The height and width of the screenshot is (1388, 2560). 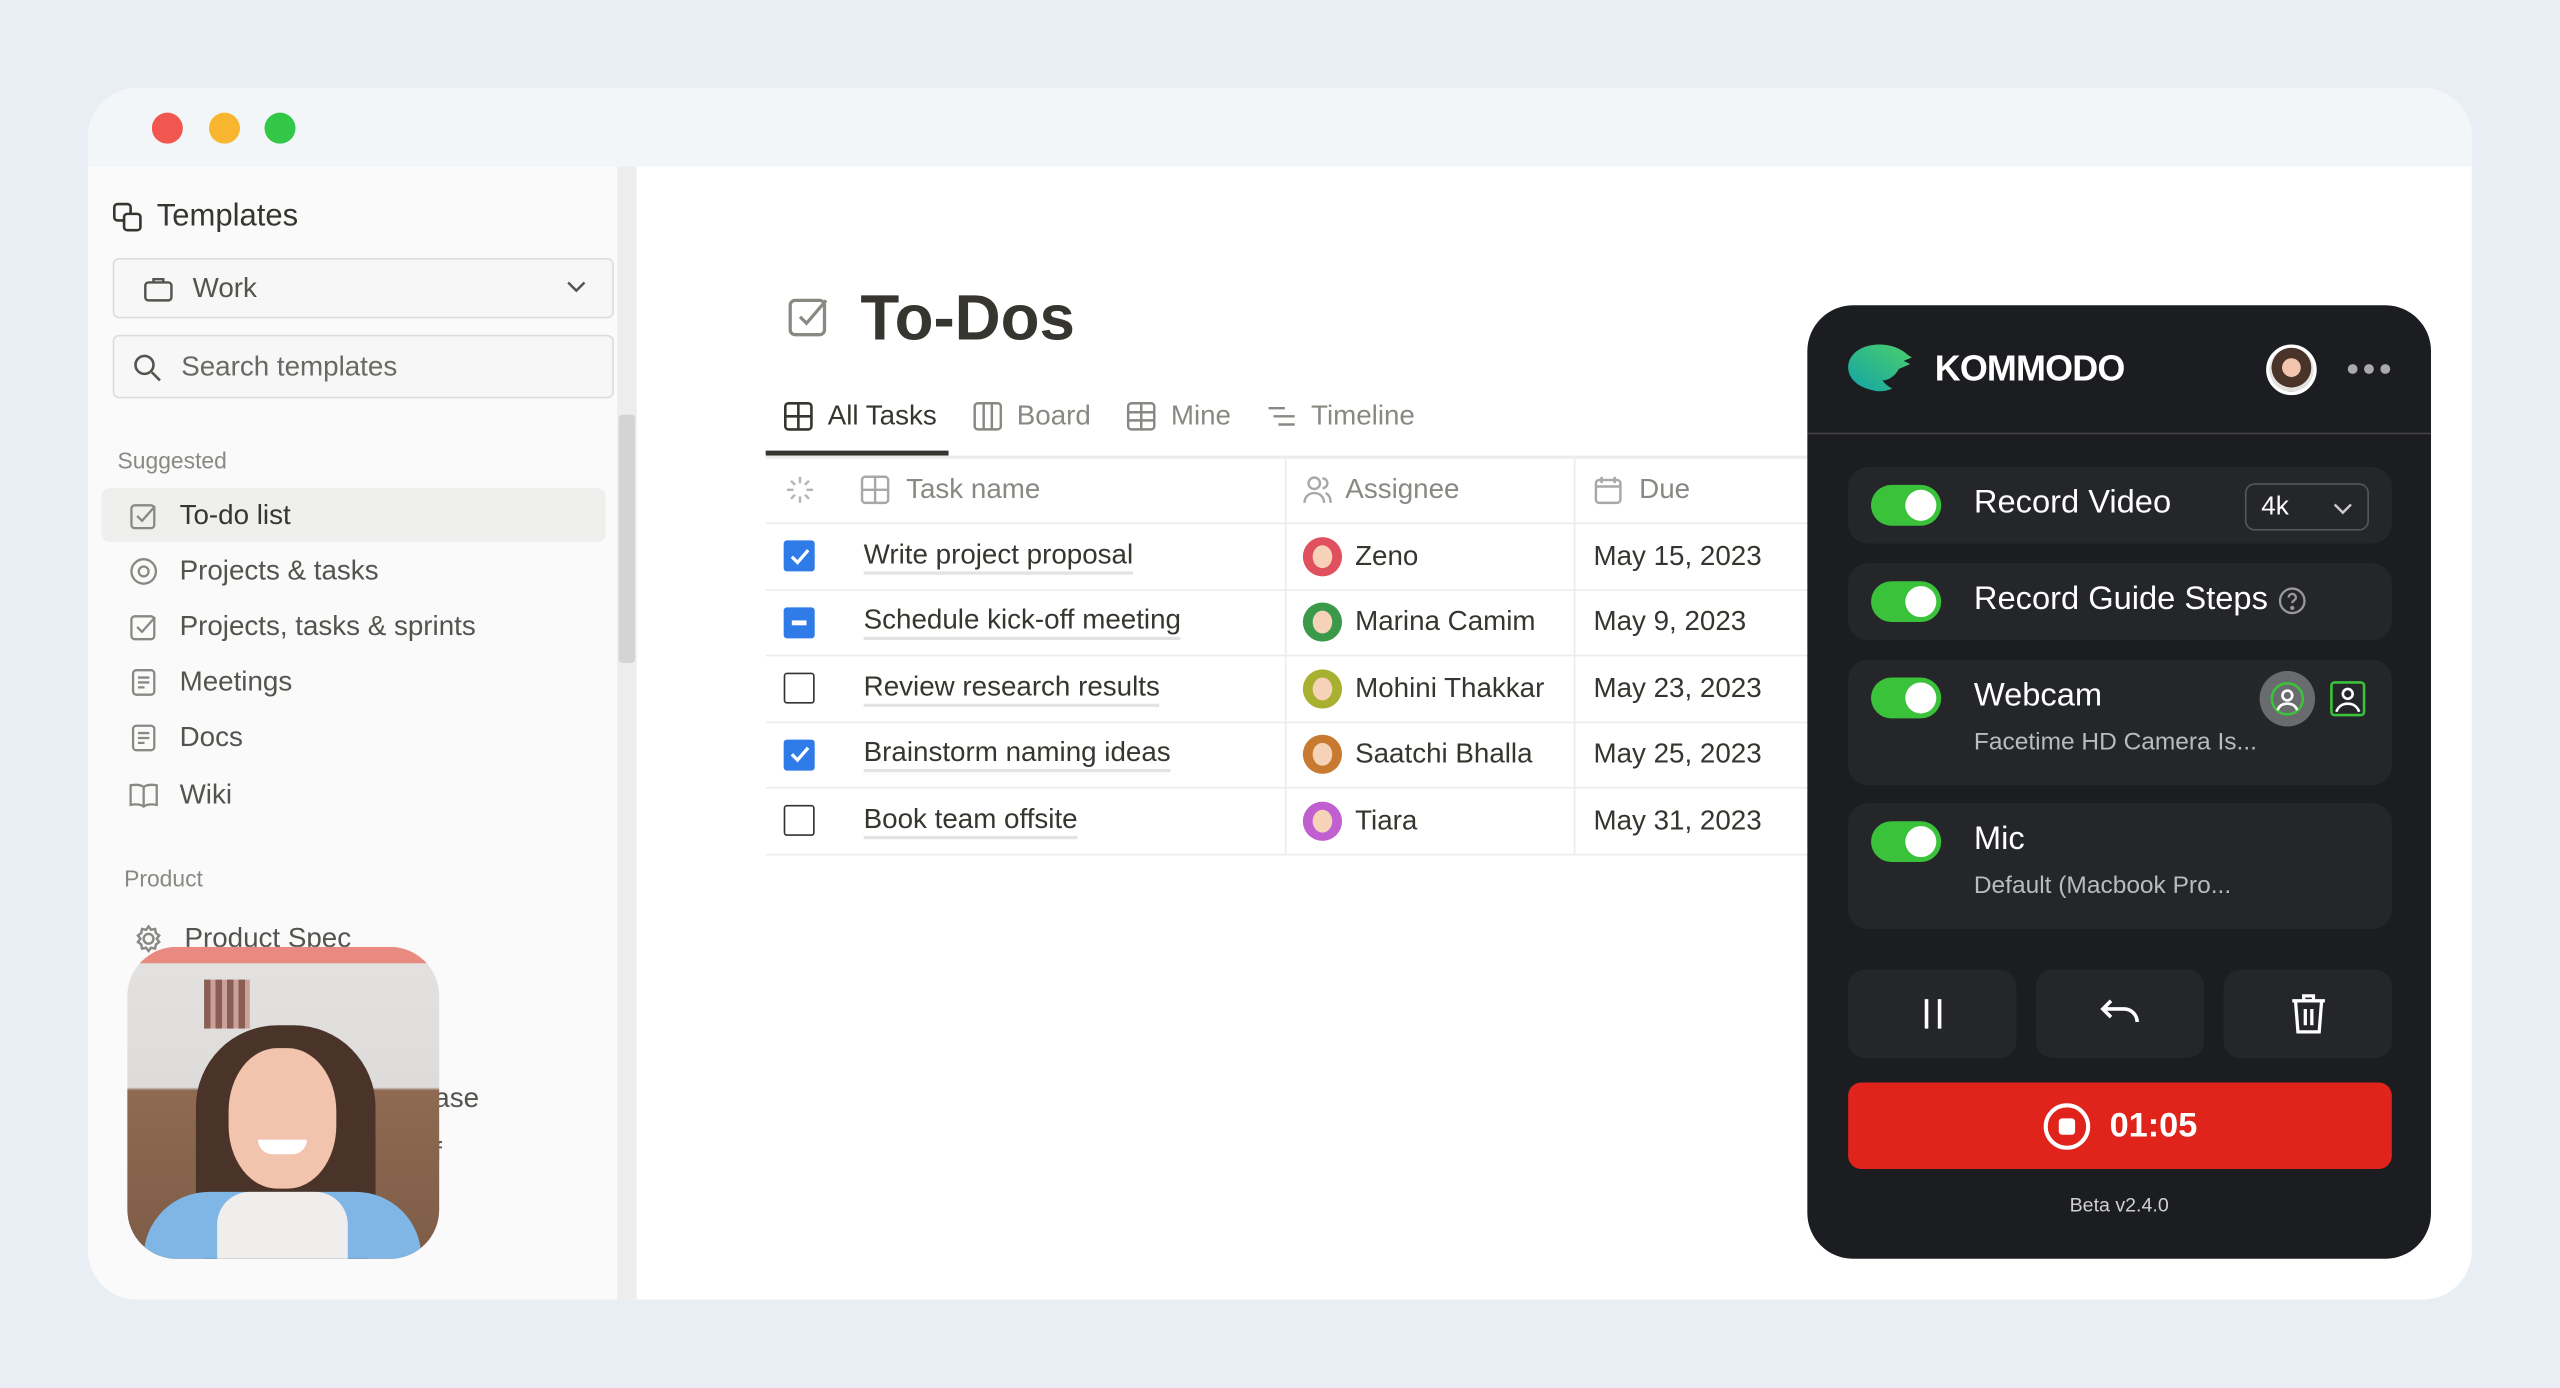 What do you see at coordinates (2348, 699) in the screenshot?
I see `user-square-shape-button` at bounding box center [2348, 699].